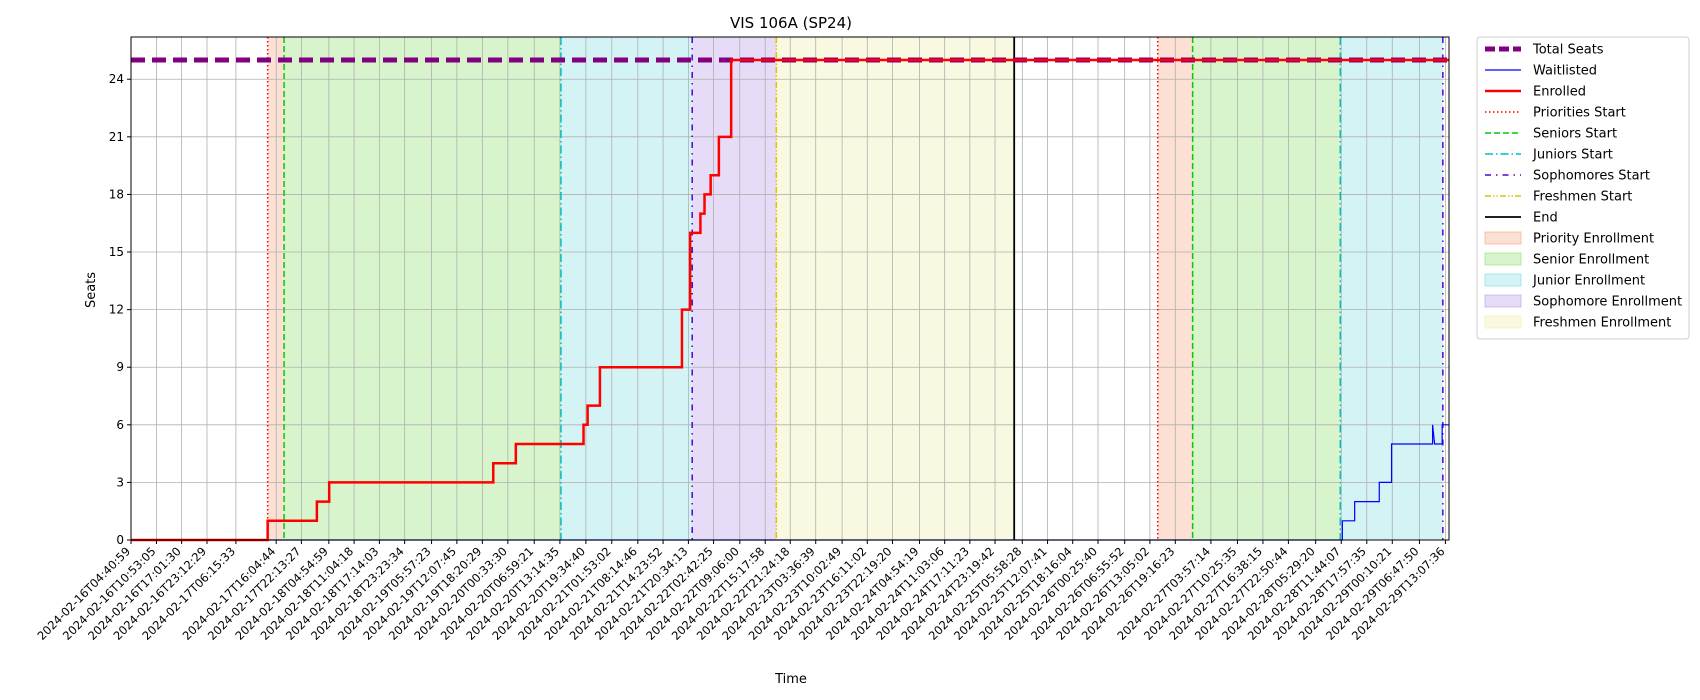 This screenshot has width=1700, height=700. Describe the element at coordinates (116, 137) in the screenshot. I see `y-tick-label: 21` at that location.